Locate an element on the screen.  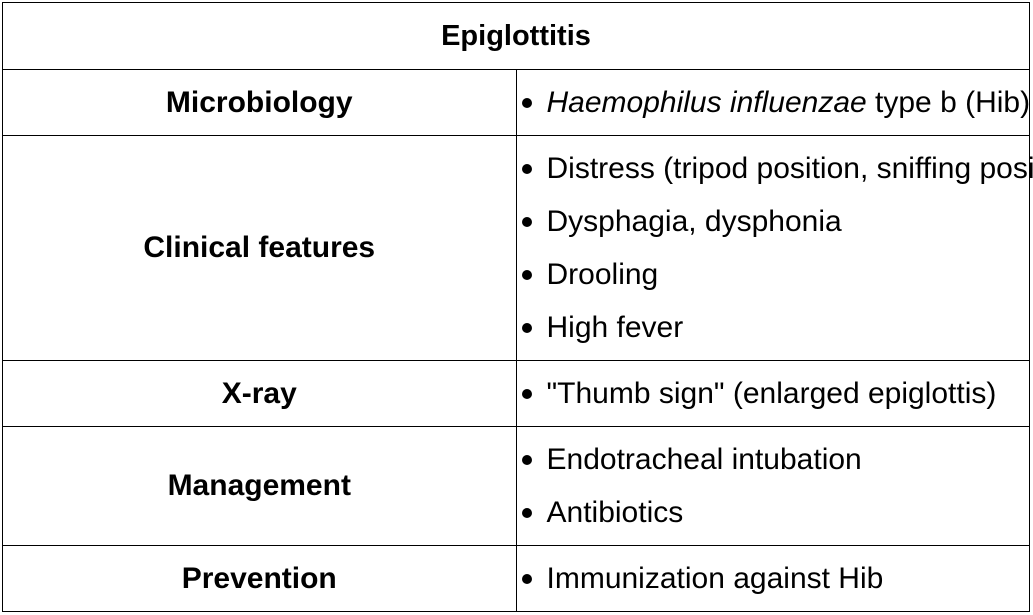
xray-list: "Thumb sign" (enlarged epiglottis) is located at coordinates (773, 393).